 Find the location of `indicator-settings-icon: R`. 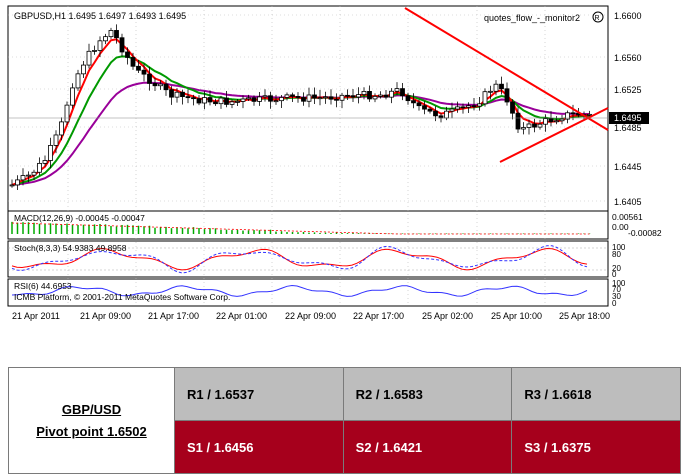

indicator-settings-icon: R is located at coordinates (598, 17).